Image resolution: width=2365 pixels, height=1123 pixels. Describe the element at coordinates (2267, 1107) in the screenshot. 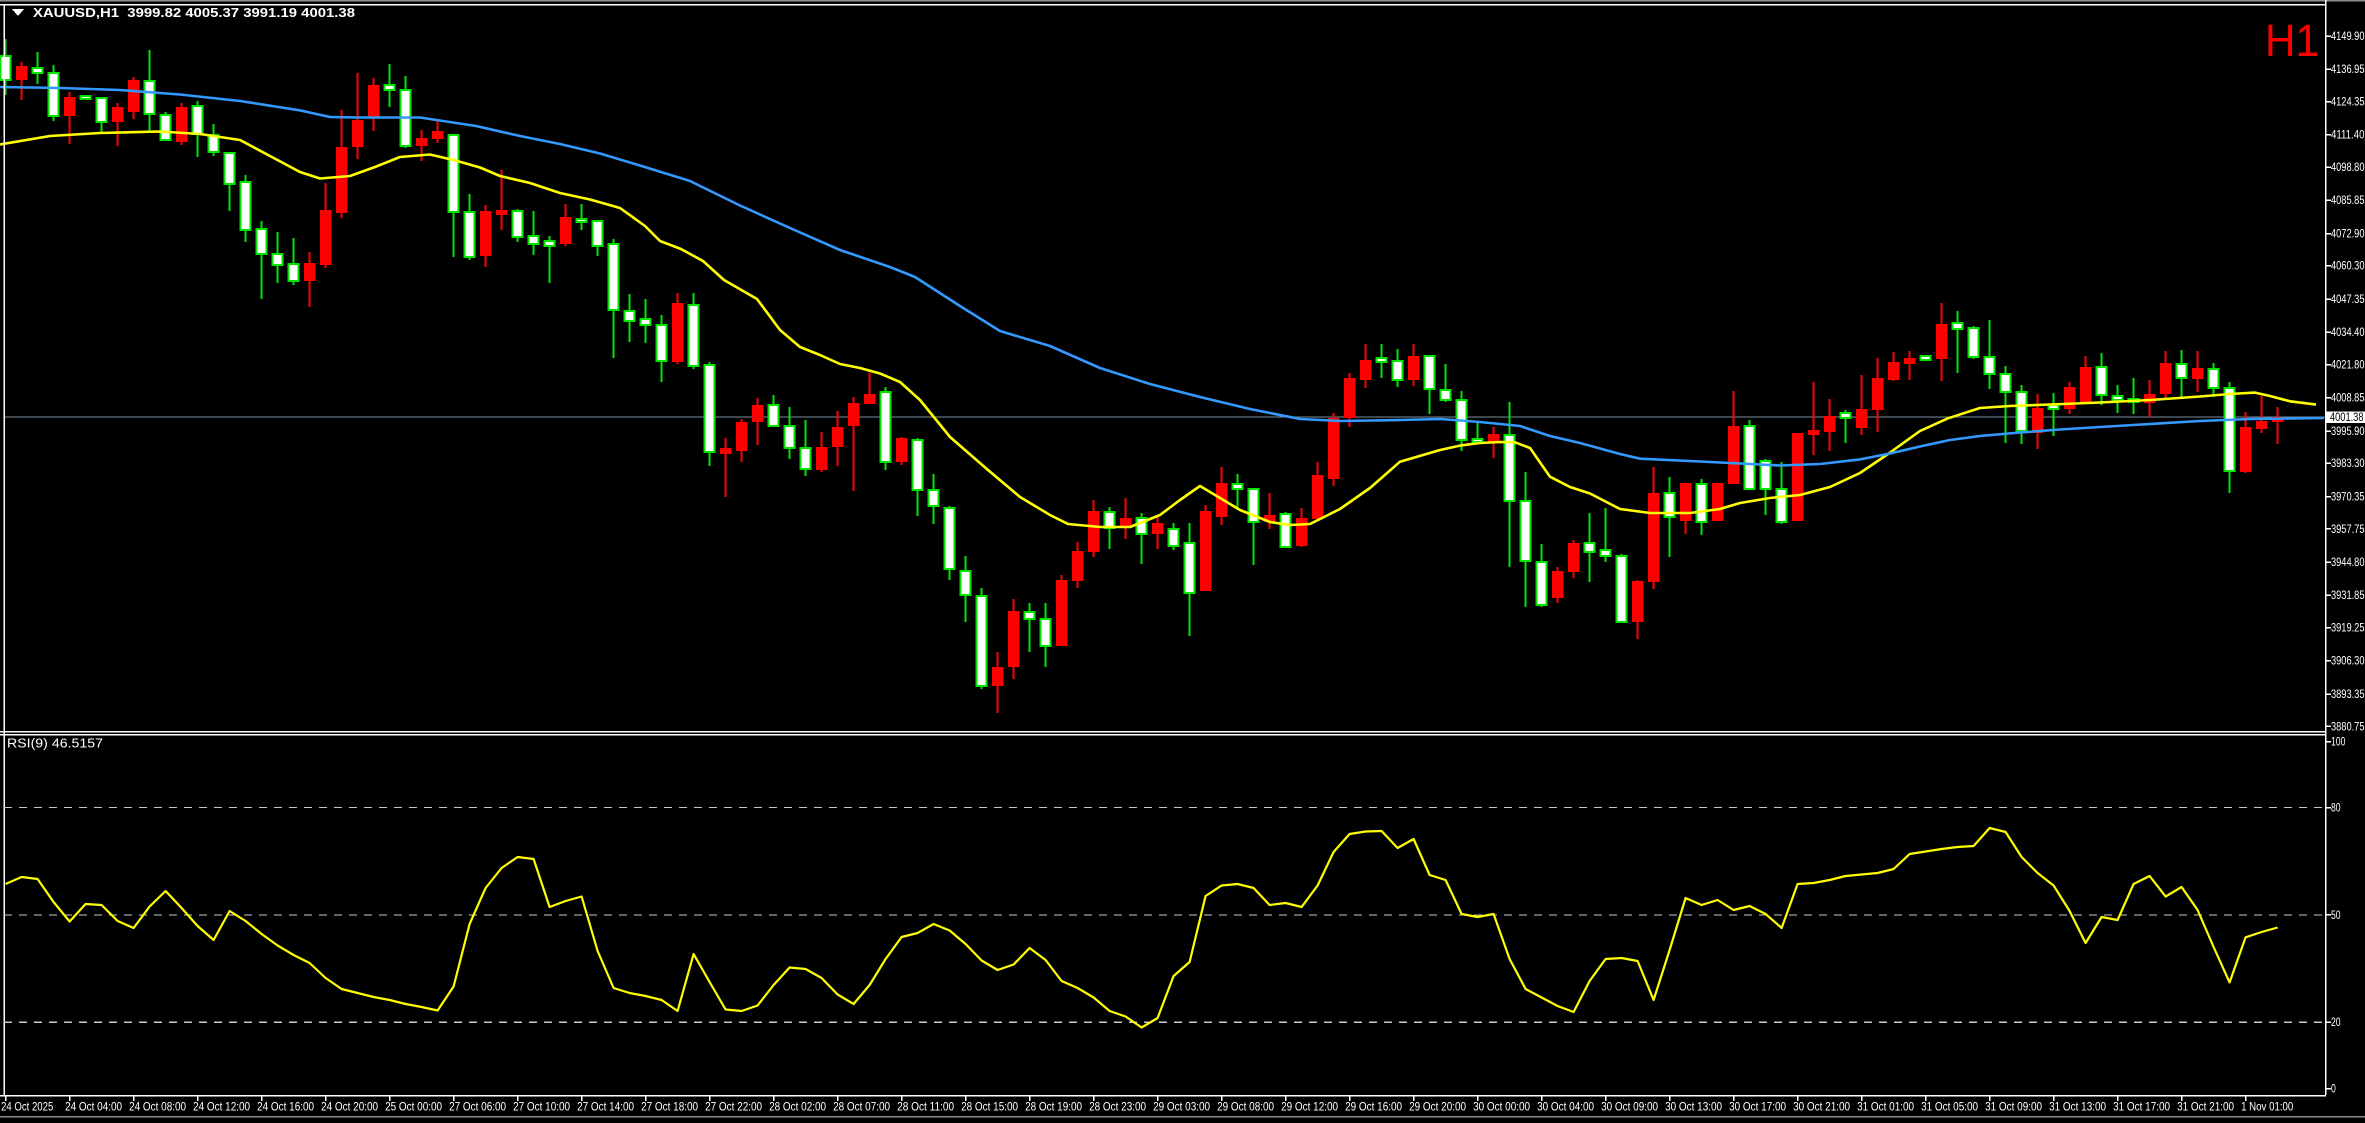

I see `svg-text: 1 Nov 01:00` at that location.